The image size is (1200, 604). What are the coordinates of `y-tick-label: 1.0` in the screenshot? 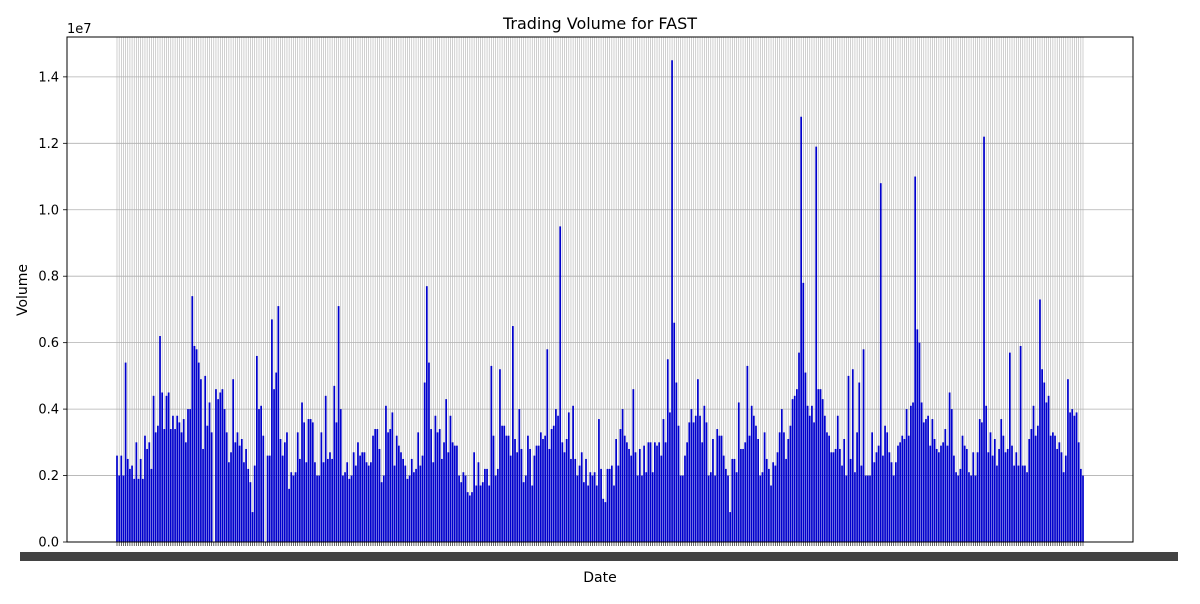 It's located at (48, 210).